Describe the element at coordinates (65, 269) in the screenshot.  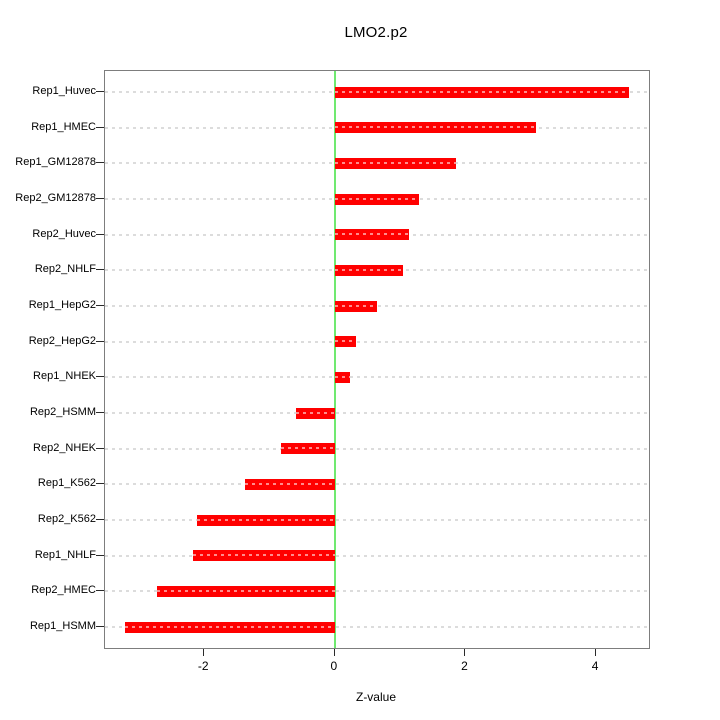
I see `category-label: Rep2_NHLF` at that location.